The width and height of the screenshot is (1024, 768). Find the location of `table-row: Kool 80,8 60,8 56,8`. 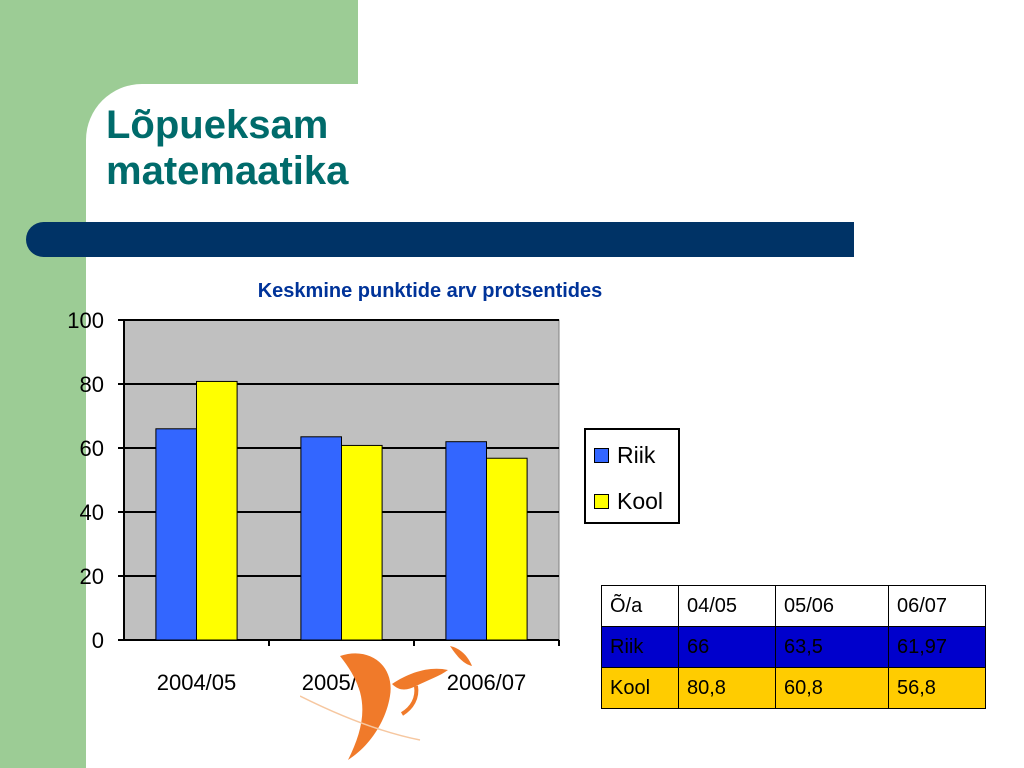

table-row: Kool 80,8 60,8 56,8 is located at coordinates (793, 688).